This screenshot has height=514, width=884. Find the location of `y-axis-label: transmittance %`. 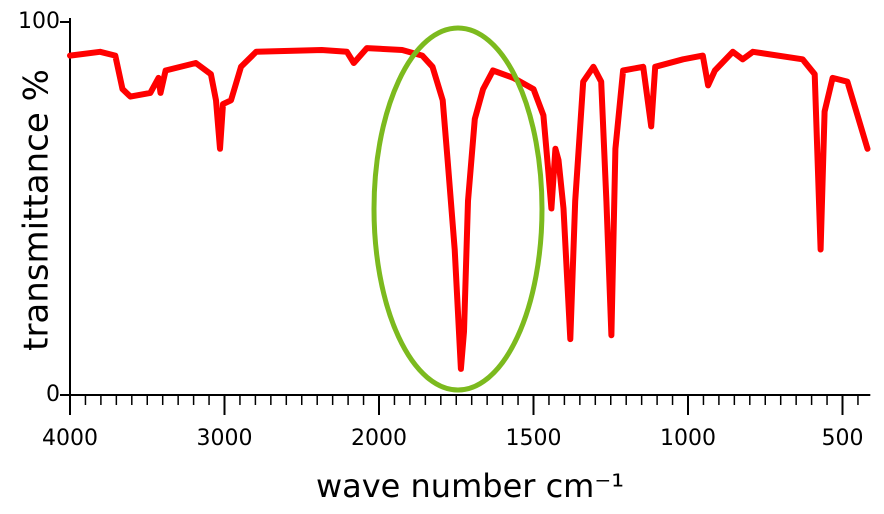

y-axis-label: transmittance % is located at coordinates (37, 210).